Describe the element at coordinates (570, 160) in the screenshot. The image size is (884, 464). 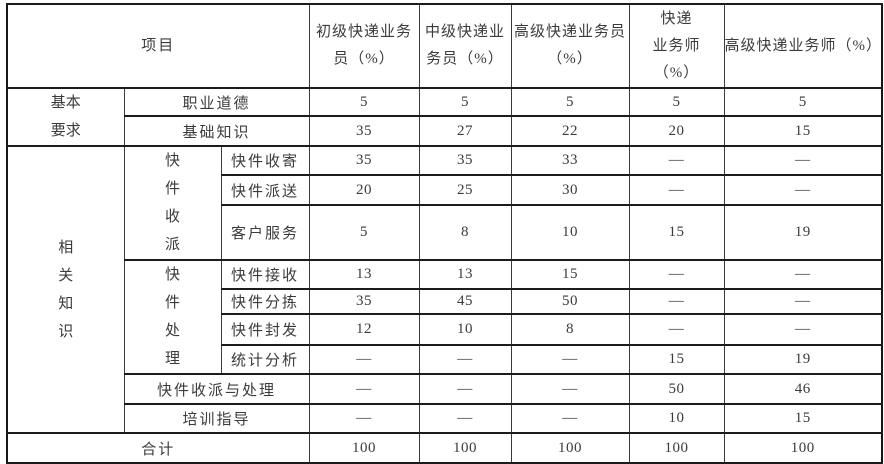
I see `value-cell: 33` at that location.